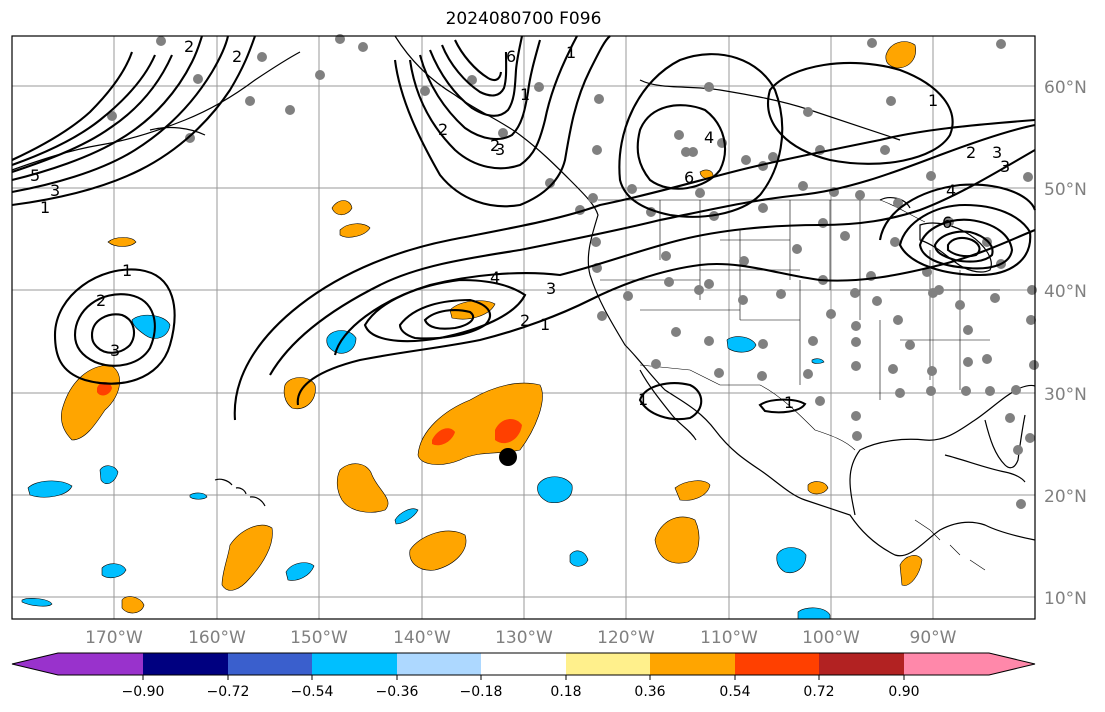 Image resolution: width=1105 pixels, height=712 pixels. I want to click on colorbar-white, so click(523, 664).